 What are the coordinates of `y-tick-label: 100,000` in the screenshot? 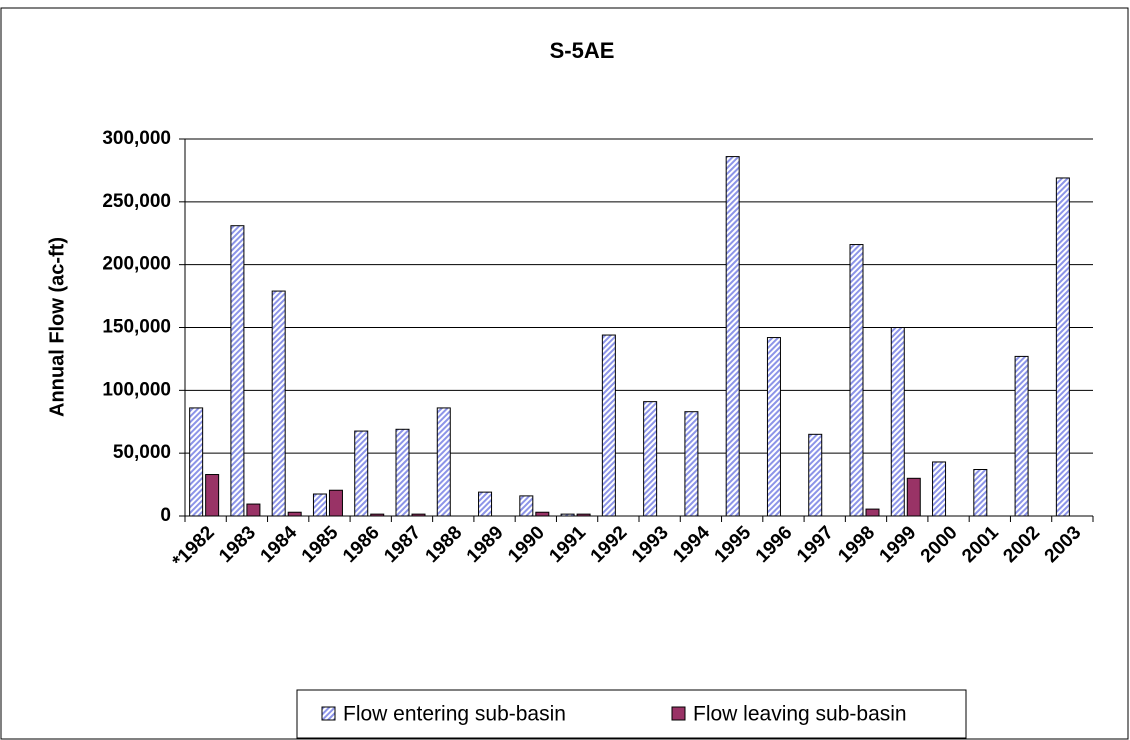 It's located at (136, 389).